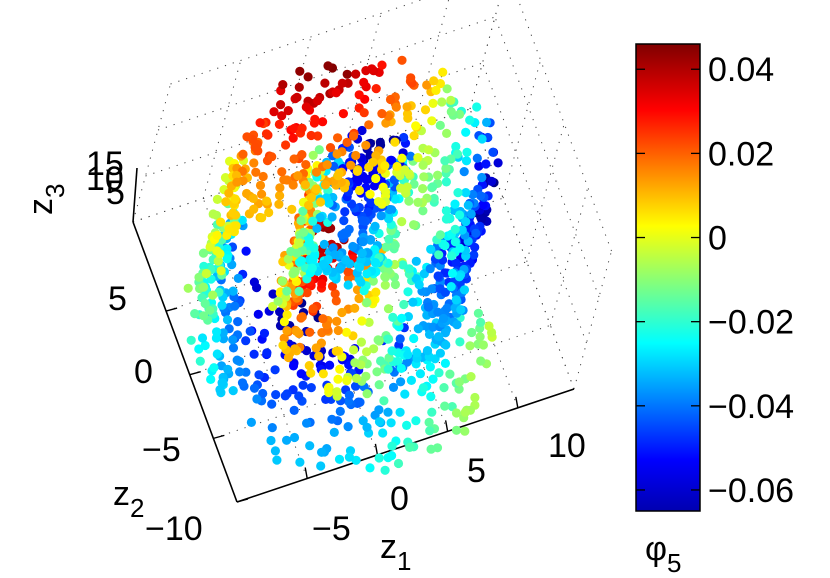 Image resolution: width=830 pixels, height=578 pixels. Describe the element at coordinates (105, 164) in the screenshot. I see `z3-tick-label: 15` at that location.